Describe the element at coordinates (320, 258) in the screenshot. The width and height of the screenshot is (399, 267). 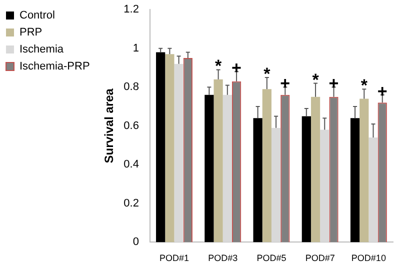
I see `x-tick-label: POD#7` at that location.